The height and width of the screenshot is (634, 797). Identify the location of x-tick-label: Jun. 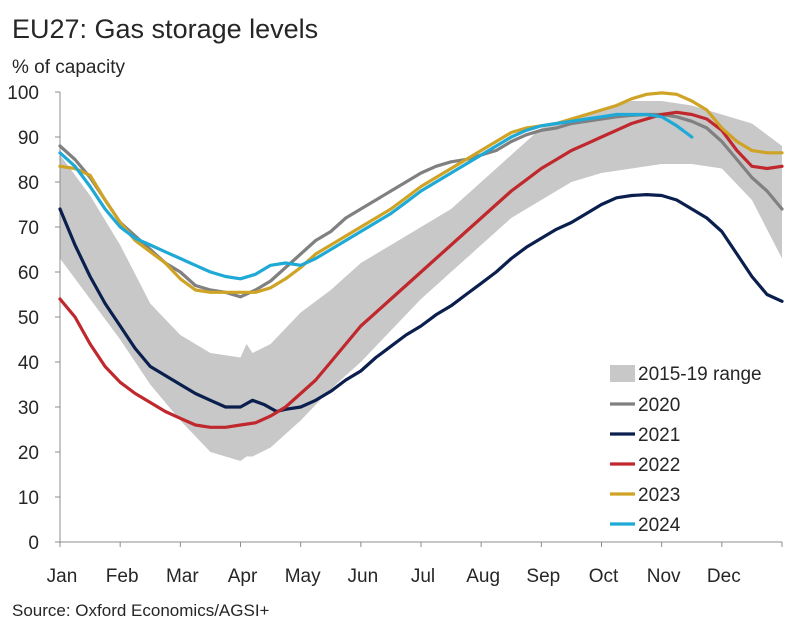
(363, 576).